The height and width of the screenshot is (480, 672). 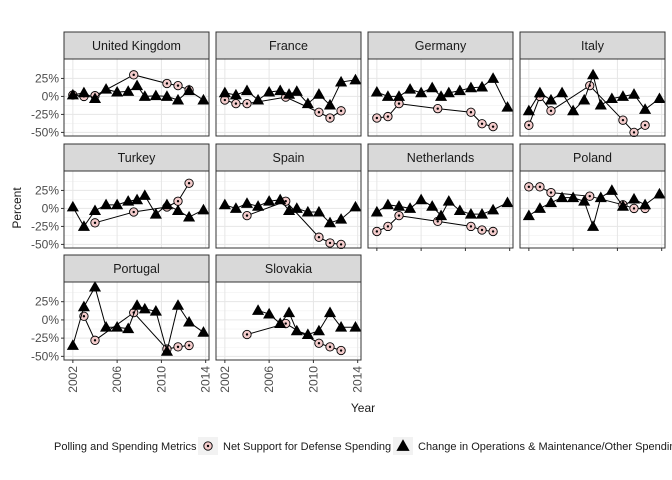 What do you see at coordinates (136, 269) in the screenshot?
I see `facet-title: Portugal` at bounding box center [136, 269].